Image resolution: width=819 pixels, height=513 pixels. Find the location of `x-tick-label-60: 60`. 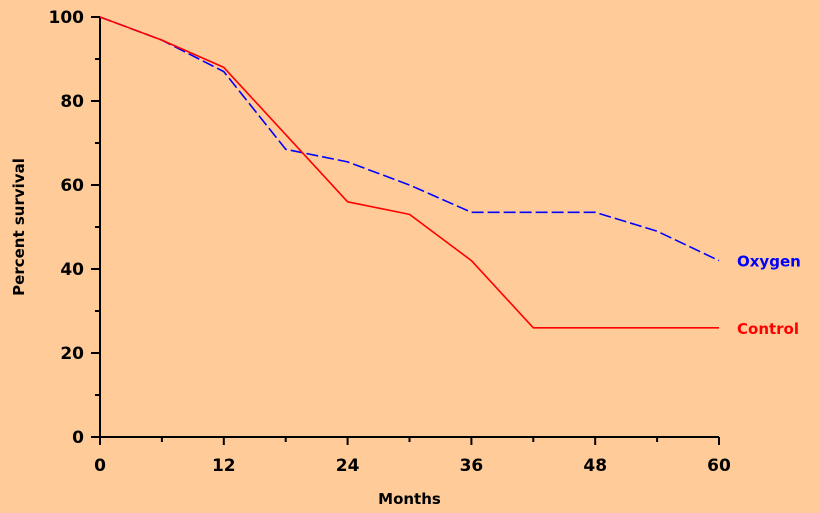

x-tick-label-60: 60 is located at coordinates (719, 466).